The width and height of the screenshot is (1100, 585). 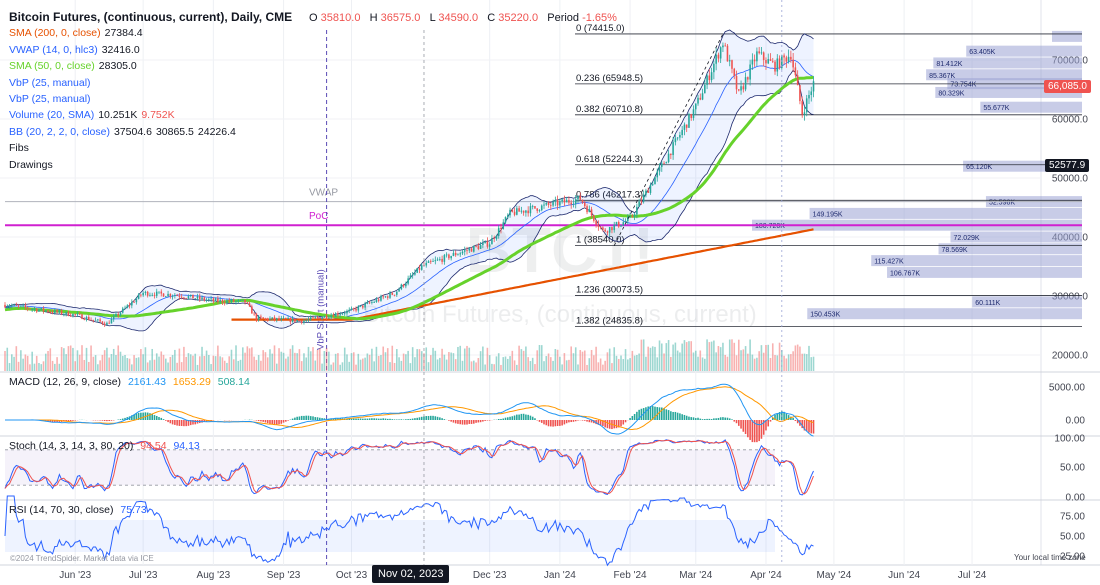 I want to click on vbp-value-label: 180.720K, so click(x=770, y=226).